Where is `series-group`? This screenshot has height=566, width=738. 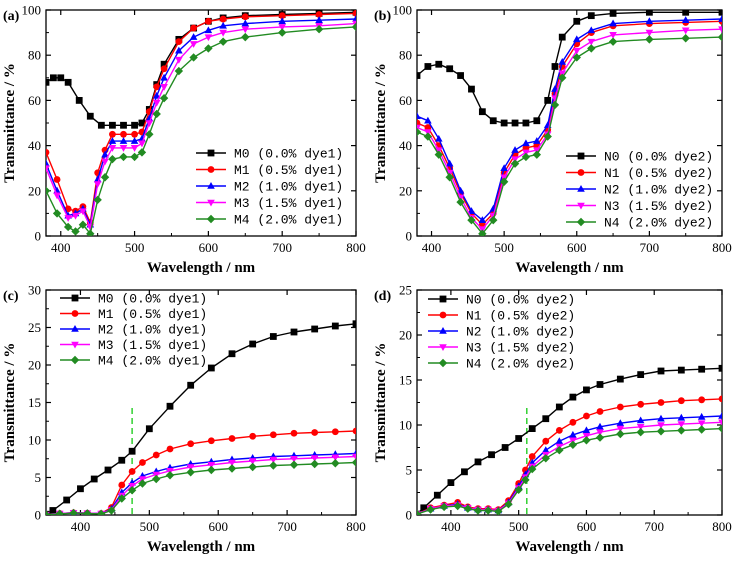 series-group is located at coordinates (569, 439).